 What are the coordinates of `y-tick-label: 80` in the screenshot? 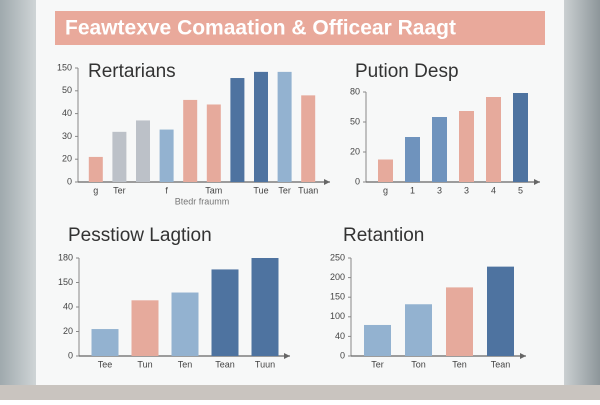 It's located at (355, 91).